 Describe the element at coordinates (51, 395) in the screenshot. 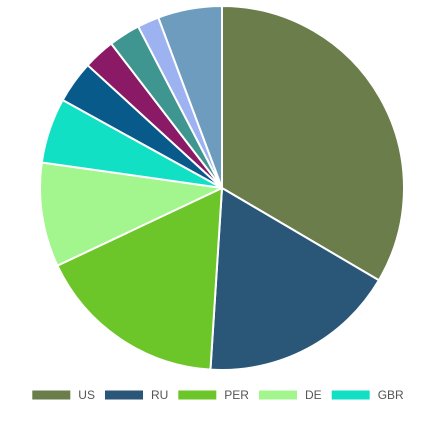

I see `legend-swatch-us` at that location.